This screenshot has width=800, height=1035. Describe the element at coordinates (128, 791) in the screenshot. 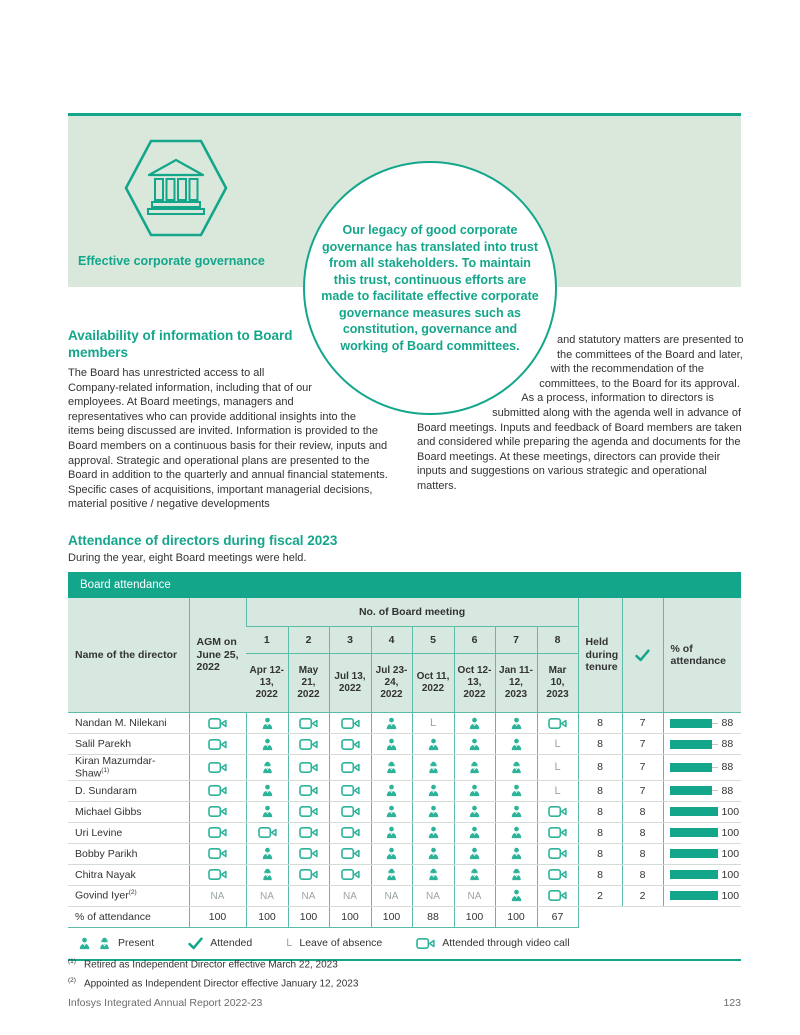

I see `director-name: D. Sundaram` at that location.